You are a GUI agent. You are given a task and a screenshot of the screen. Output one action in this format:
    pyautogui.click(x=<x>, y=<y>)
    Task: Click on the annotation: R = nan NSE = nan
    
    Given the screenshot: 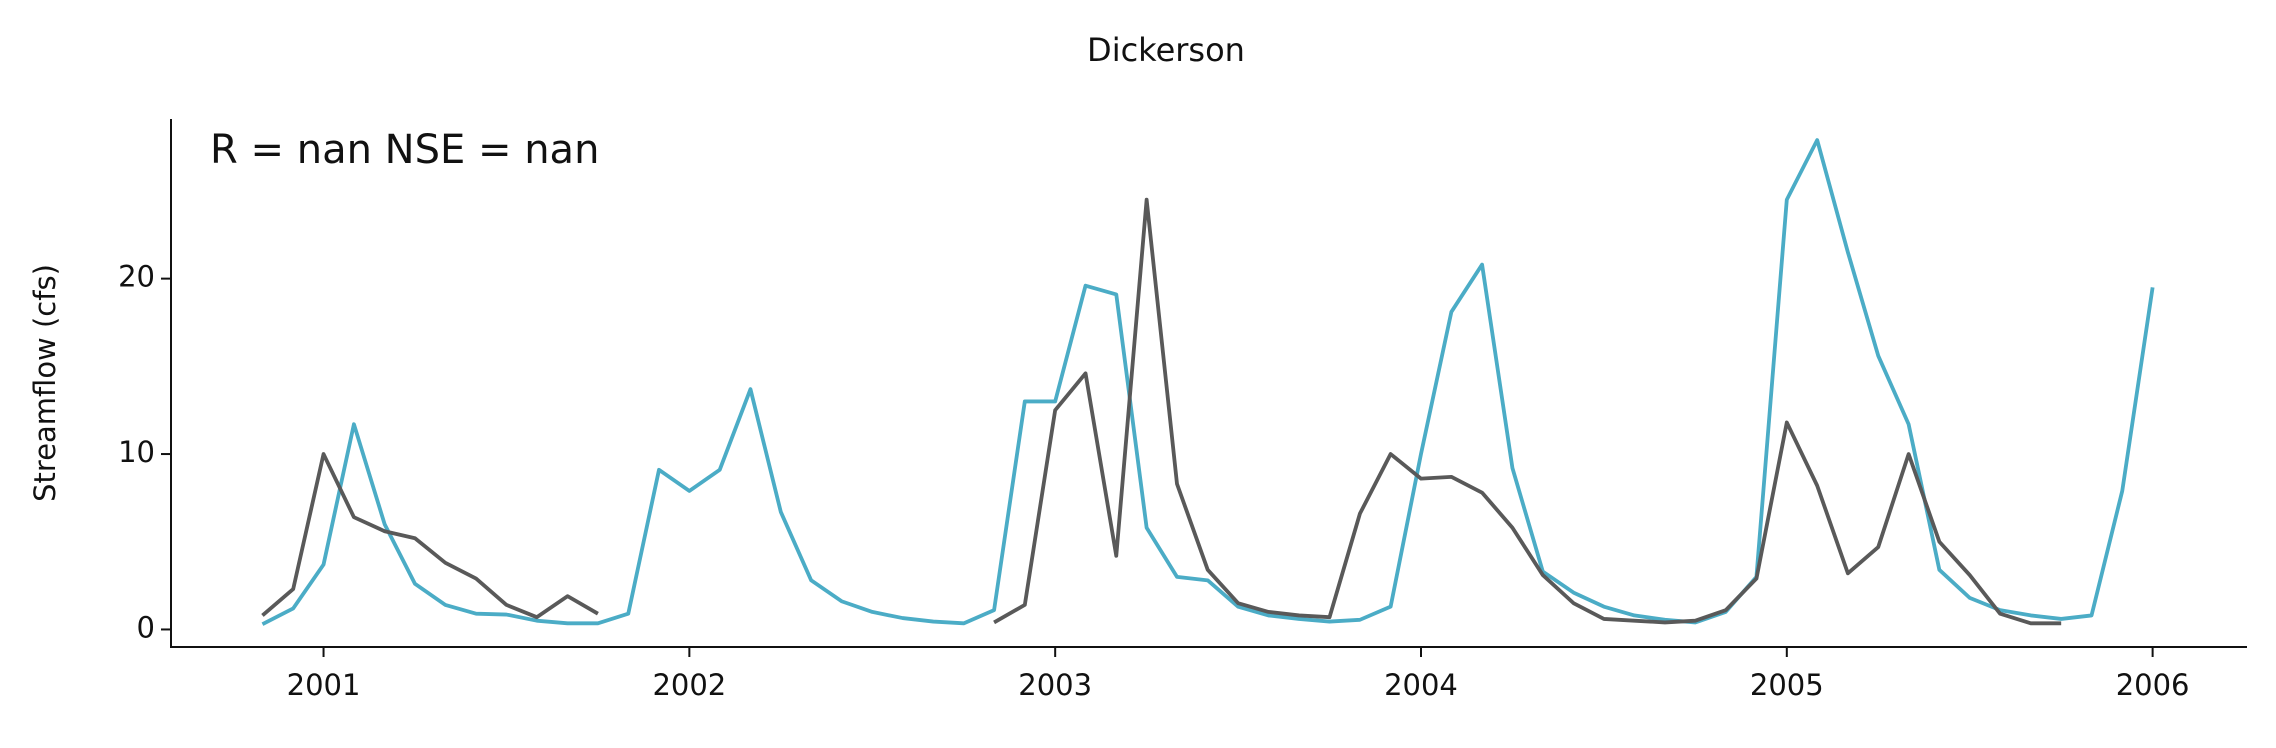 What is the action you would take?
    pyautogui.click(x=404, y=150)
    